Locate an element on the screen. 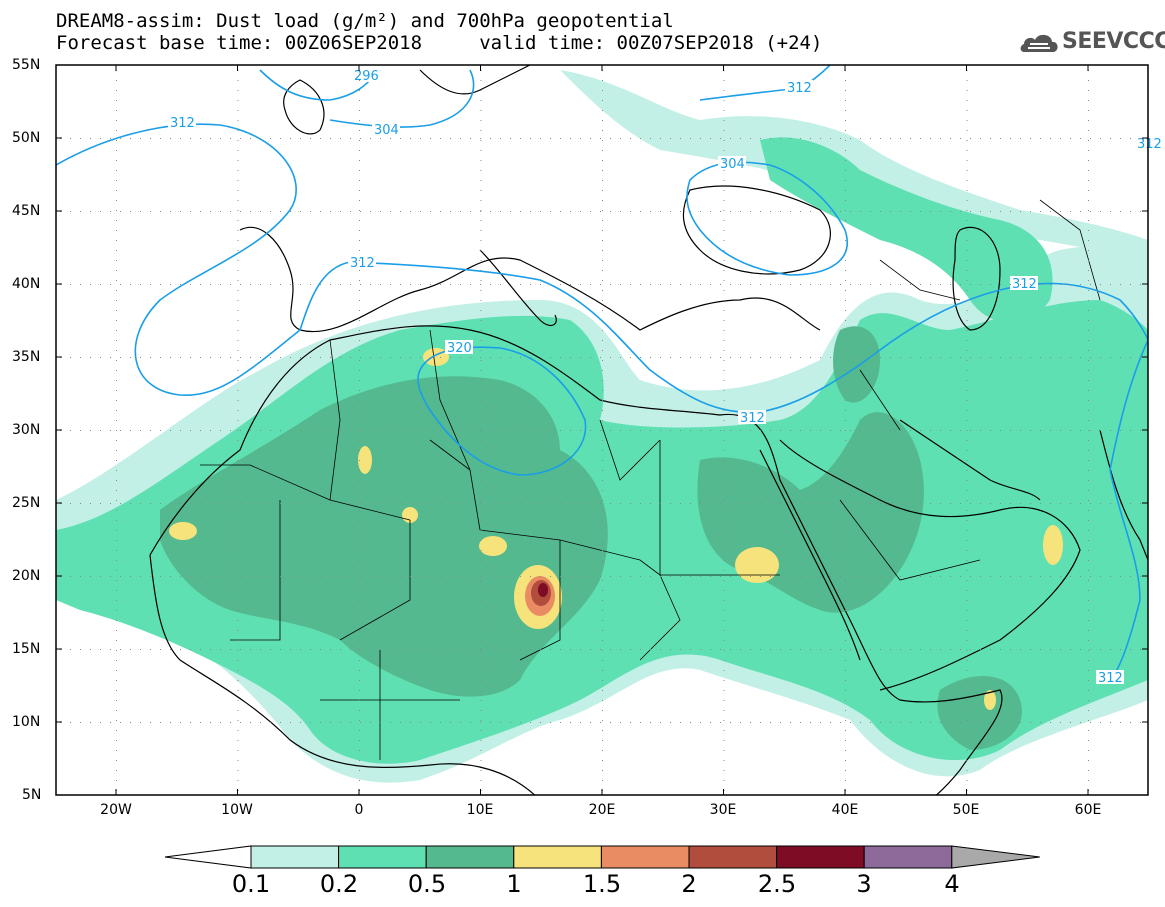 Image resolution: width=1165 pixels, height=907 pixels. dust-level-1-patch is located at coordinates (990, 700).